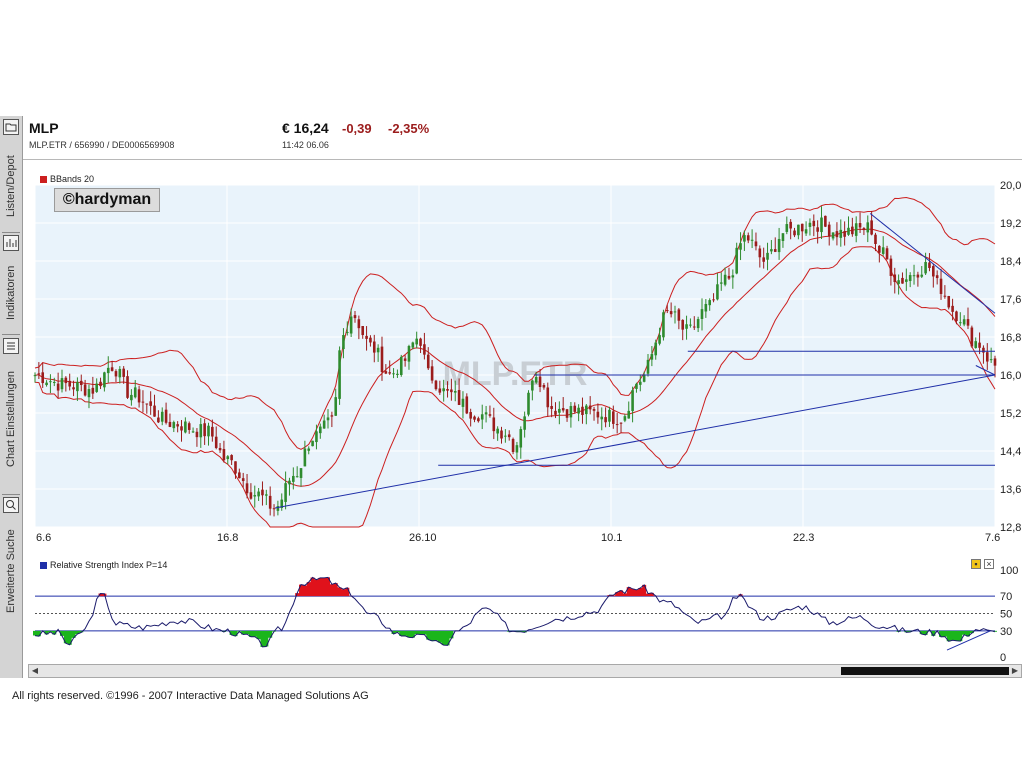 The height and width of the screenshot is (768, 1024). Describe the element at coordinates (35, 670) in the screenshot. I see `scroll-left-arrow: ◀` at that location.